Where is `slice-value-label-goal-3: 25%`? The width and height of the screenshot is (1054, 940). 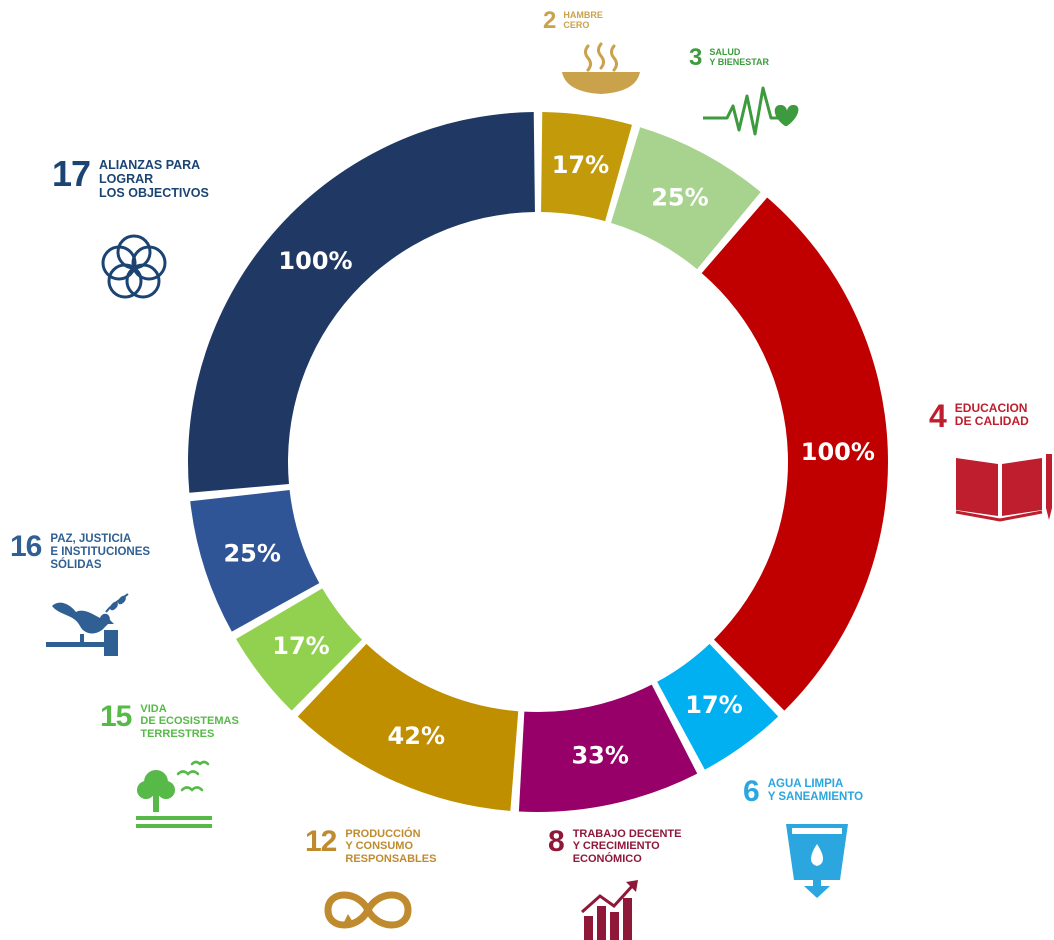 slice-value-label-goal-3: 25% is located at coordinates (679, 198).